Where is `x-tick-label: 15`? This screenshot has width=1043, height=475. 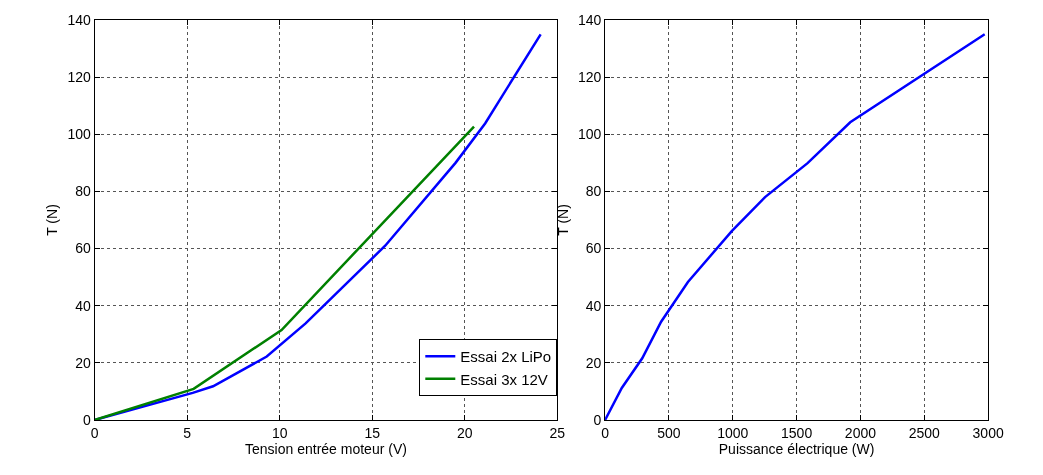
x-tick-label: 15 is located at coordinates (372, 432).